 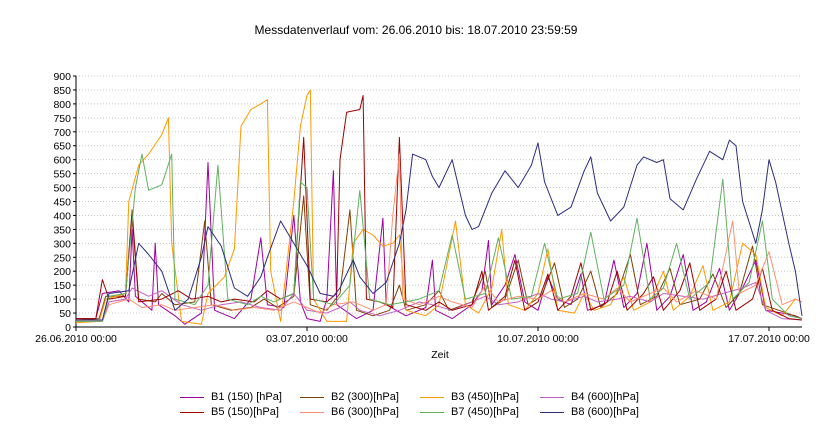 What do you see at coordinates (62, 77) in the screenshot?
I see `y-tick-label: 900` at bounding box center [62, 77].